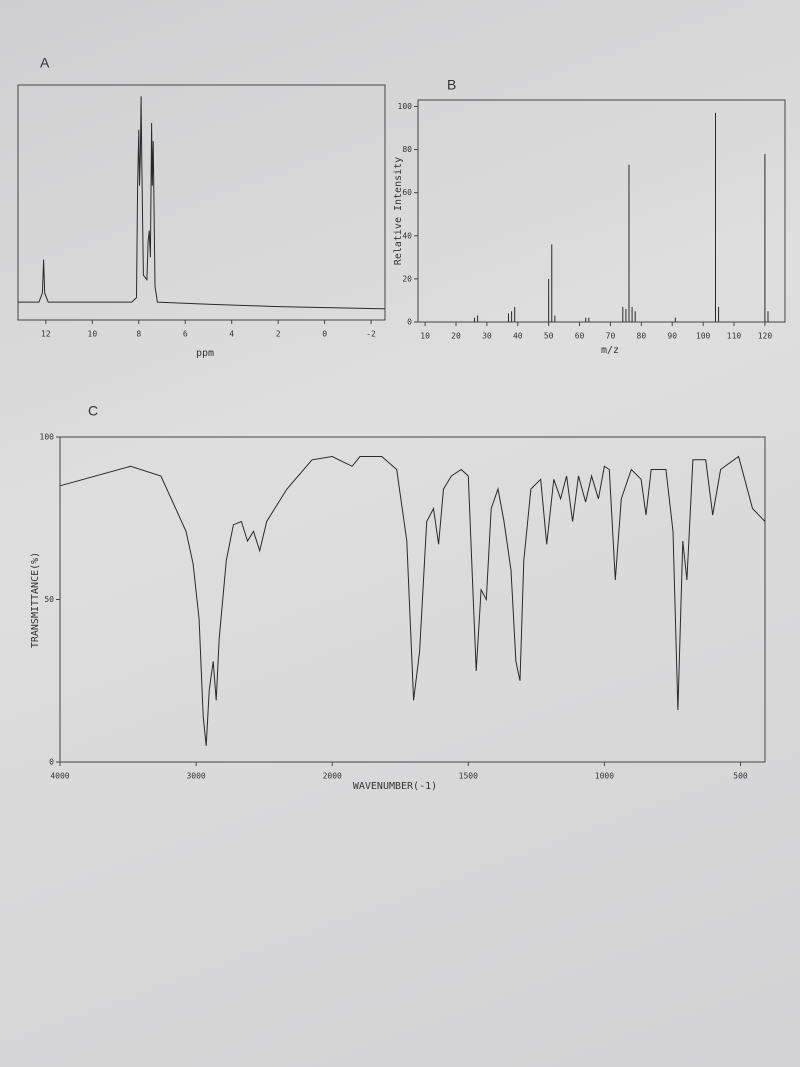  What do you see at coordinates (93, 411) in the screenshot?
I see `panel-title: C` at bounding box center [93, 411].